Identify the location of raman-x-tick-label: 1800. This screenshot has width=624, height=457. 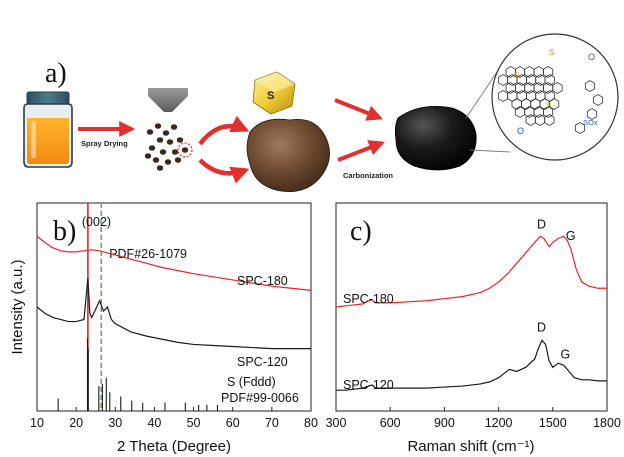
(607, 423).